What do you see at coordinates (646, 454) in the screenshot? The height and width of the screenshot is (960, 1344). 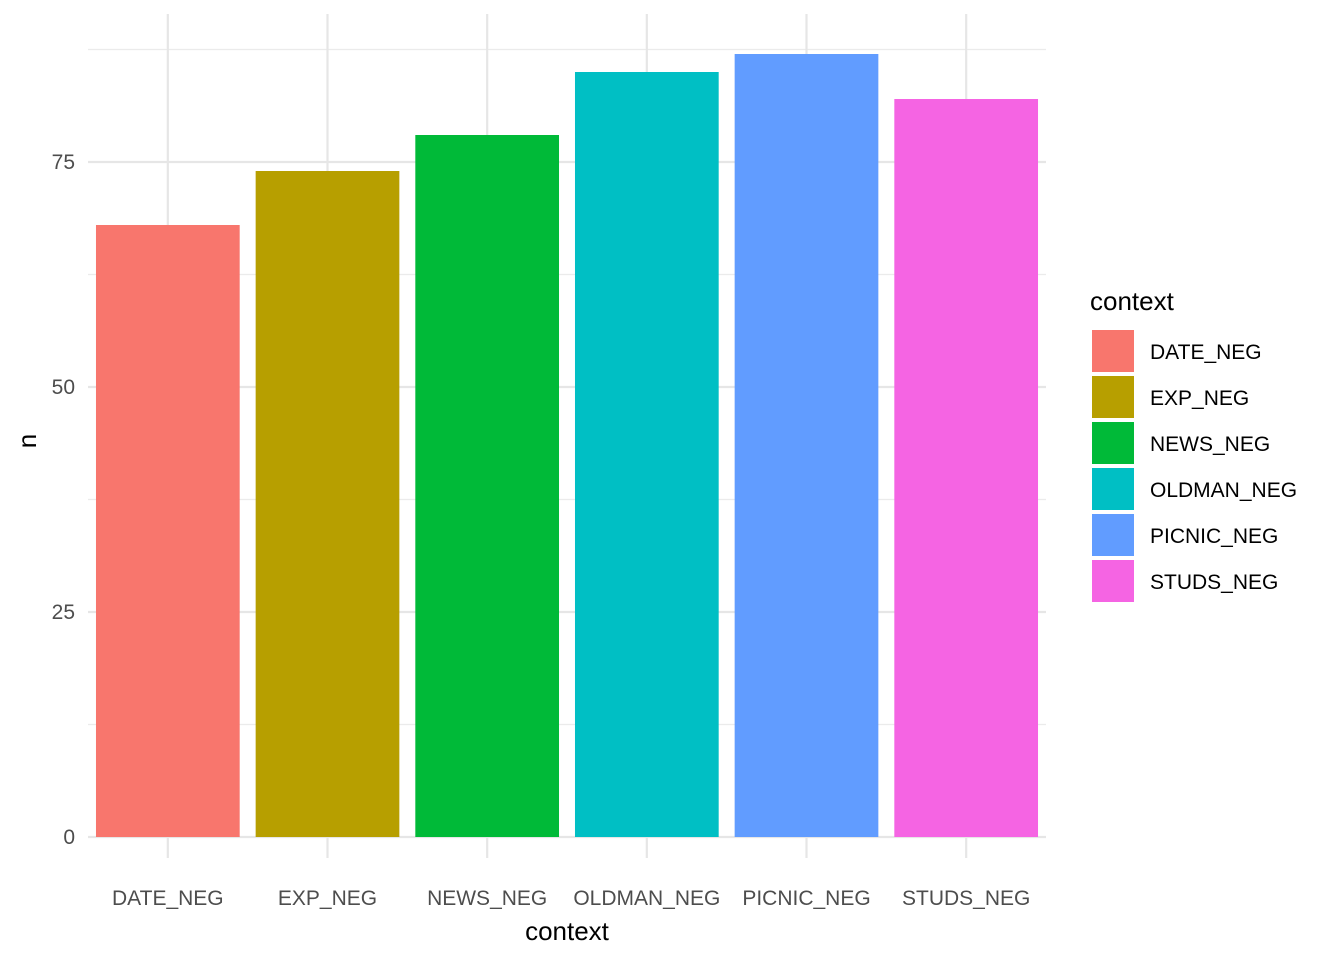 I see `bar-oldman-neg` at bounding box center [646, 454].